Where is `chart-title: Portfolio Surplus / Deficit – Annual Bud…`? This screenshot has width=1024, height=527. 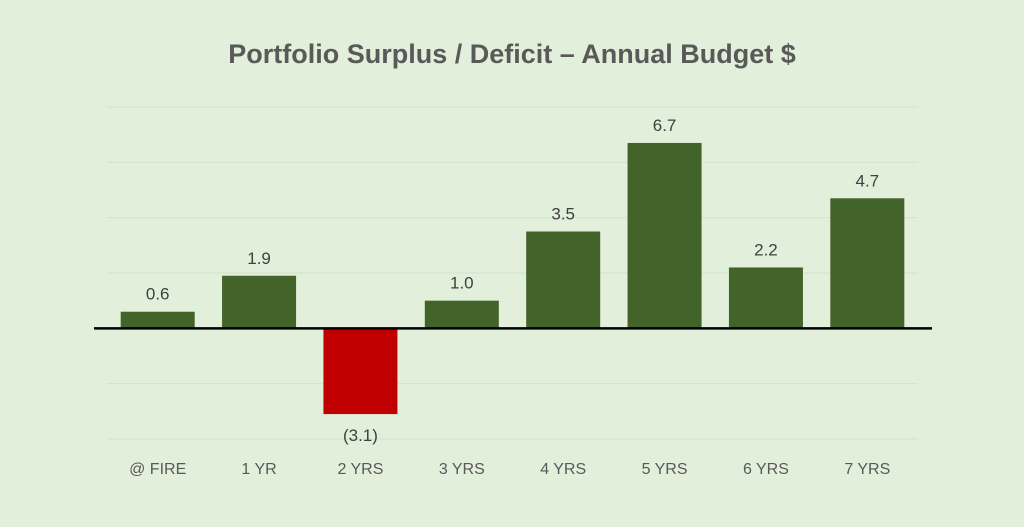 chart-title: Portfolio Surplus / Deficit – Annual Bud… is located at coordinates (512, 54).